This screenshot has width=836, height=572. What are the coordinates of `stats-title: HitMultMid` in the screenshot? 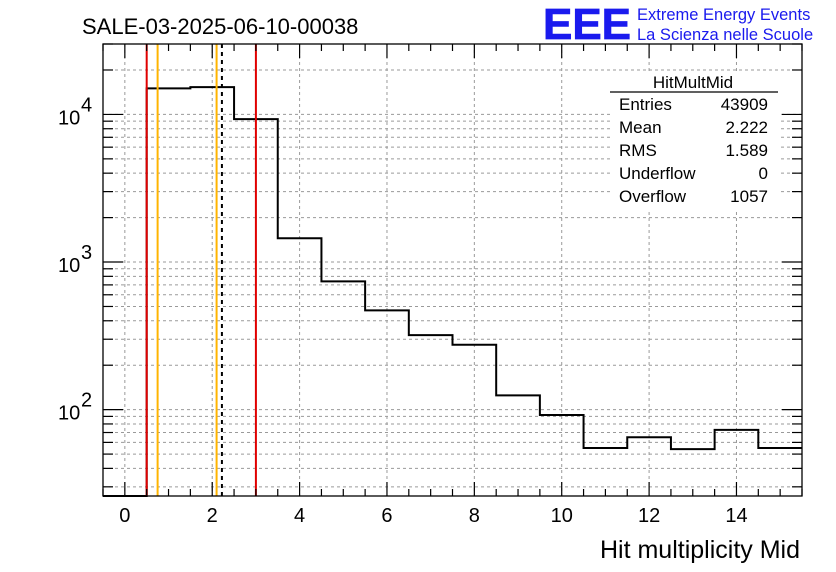 It's located at (693, 82).